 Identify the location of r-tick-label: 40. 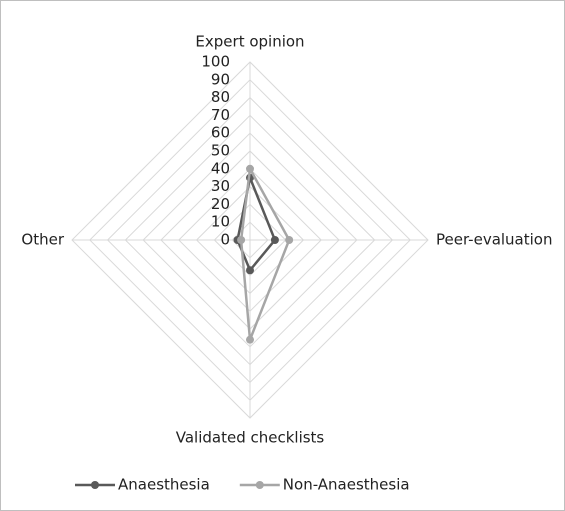
(220, 168).